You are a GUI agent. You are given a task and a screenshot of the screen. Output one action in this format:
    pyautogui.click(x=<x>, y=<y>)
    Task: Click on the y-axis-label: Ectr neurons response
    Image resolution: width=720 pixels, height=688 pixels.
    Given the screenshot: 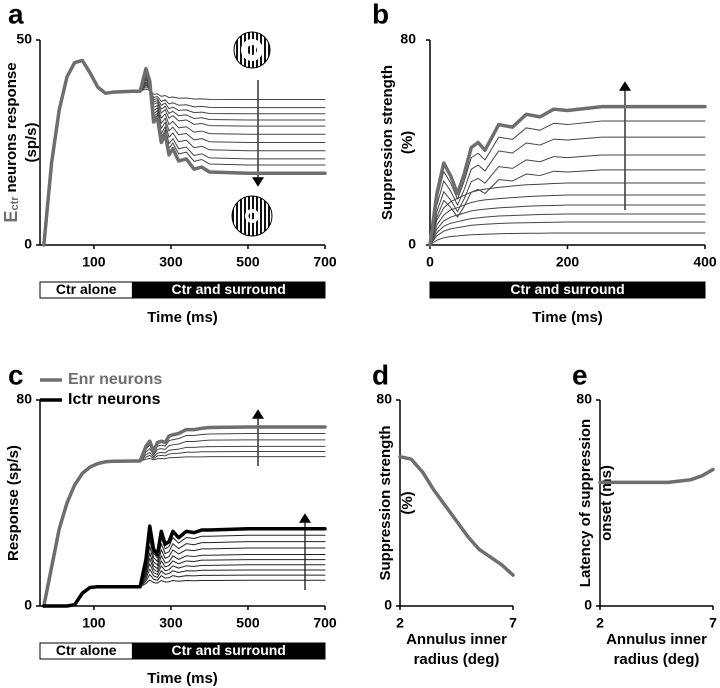 What is the action you would take?
    pyautogui.click(x=11, y=142)
    